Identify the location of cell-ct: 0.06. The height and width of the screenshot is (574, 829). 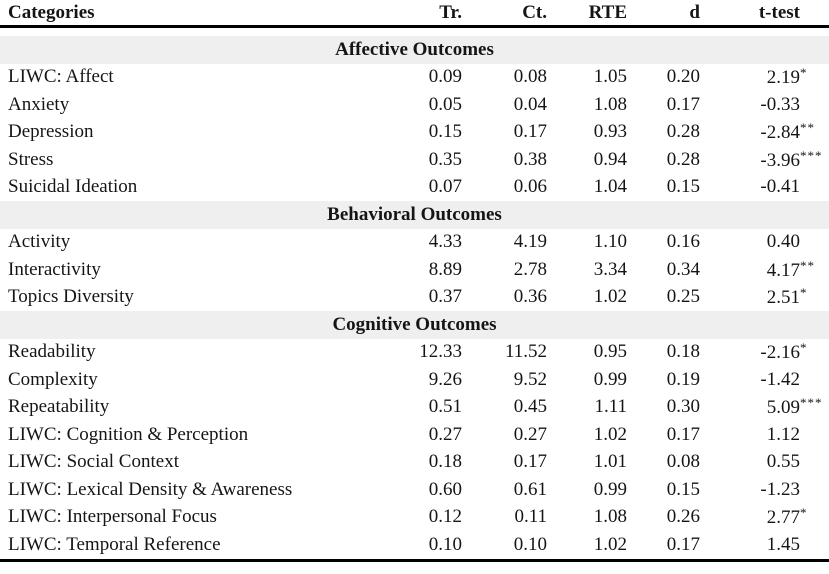
(530, 187).